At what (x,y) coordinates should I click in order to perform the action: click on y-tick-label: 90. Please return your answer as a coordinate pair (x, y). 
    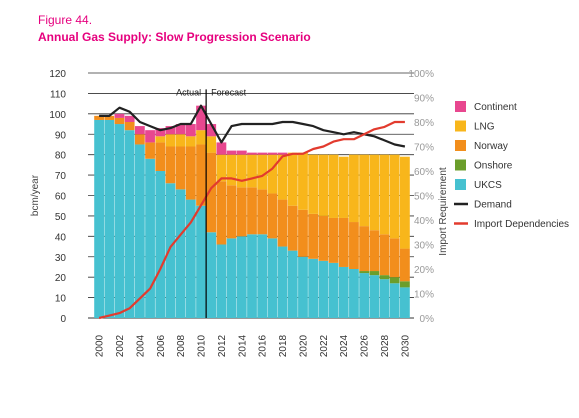
    Looking at the image, I should click on (61, 135).